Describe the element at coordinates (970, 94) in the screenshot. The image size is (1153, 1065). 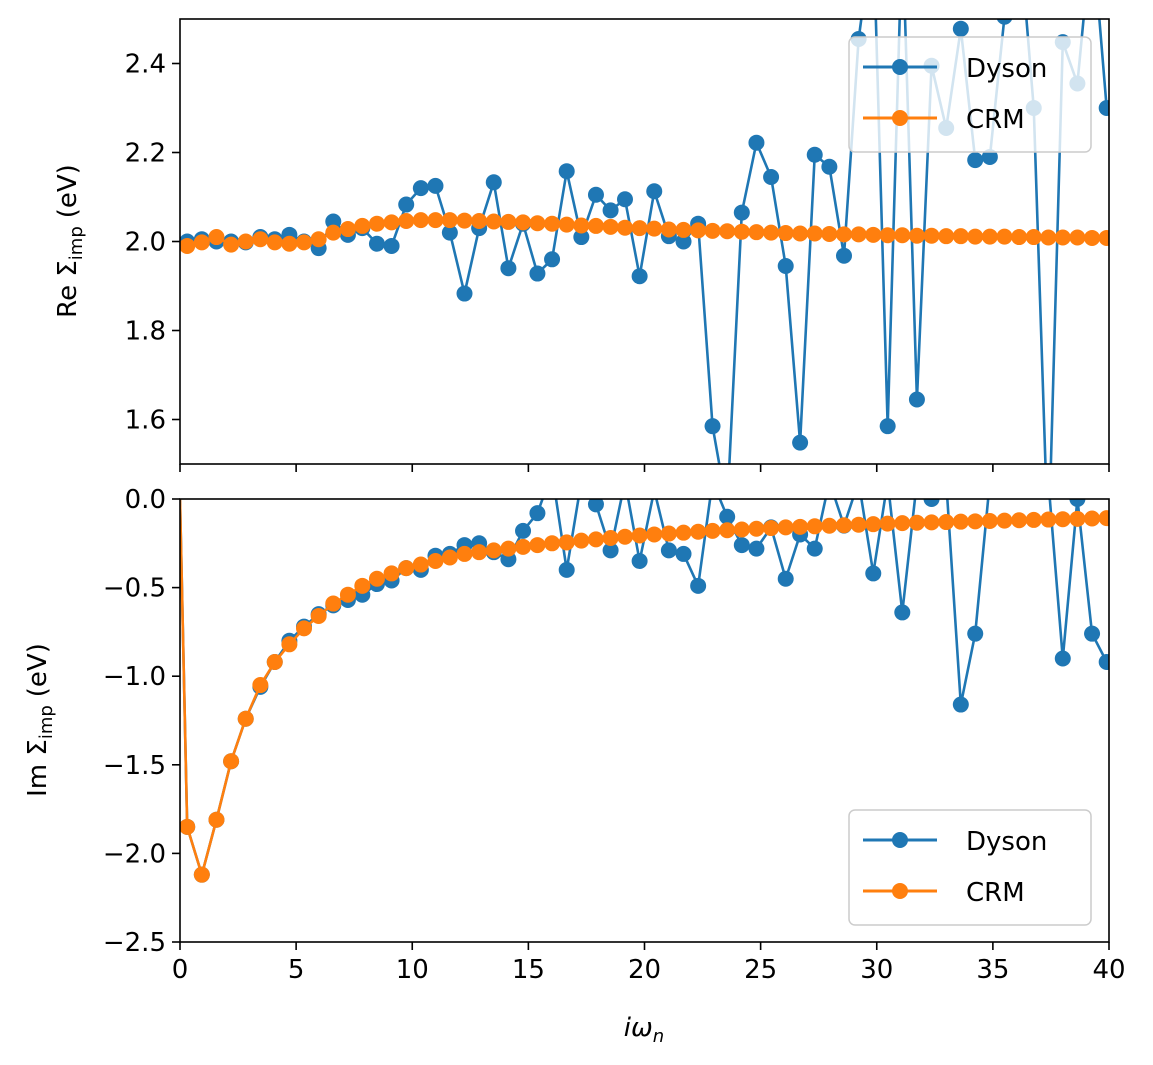
I see `top-legend: Dyson CRM` at that location.